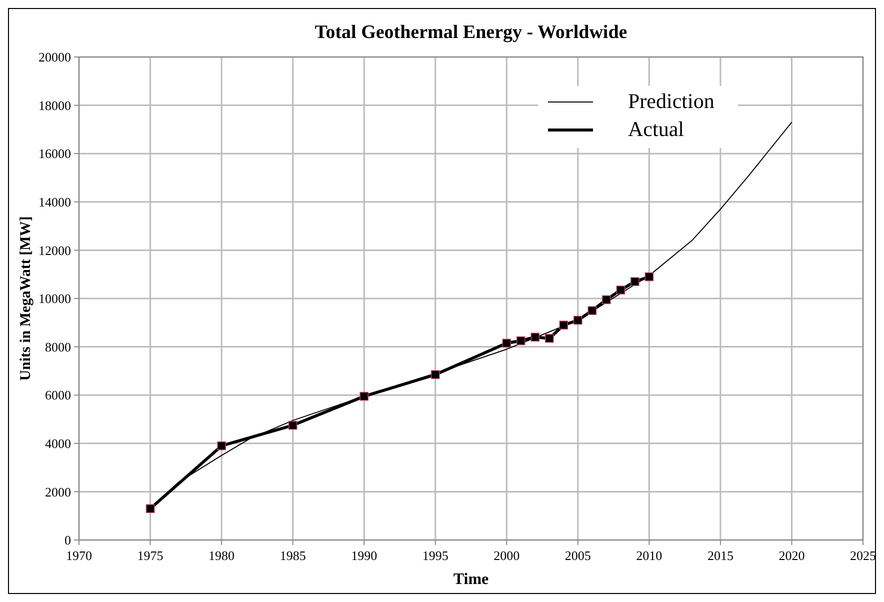  Describe the element at coordinates (577, 555) in the screenshot. I see `x-tick-label: 2005` at that location.